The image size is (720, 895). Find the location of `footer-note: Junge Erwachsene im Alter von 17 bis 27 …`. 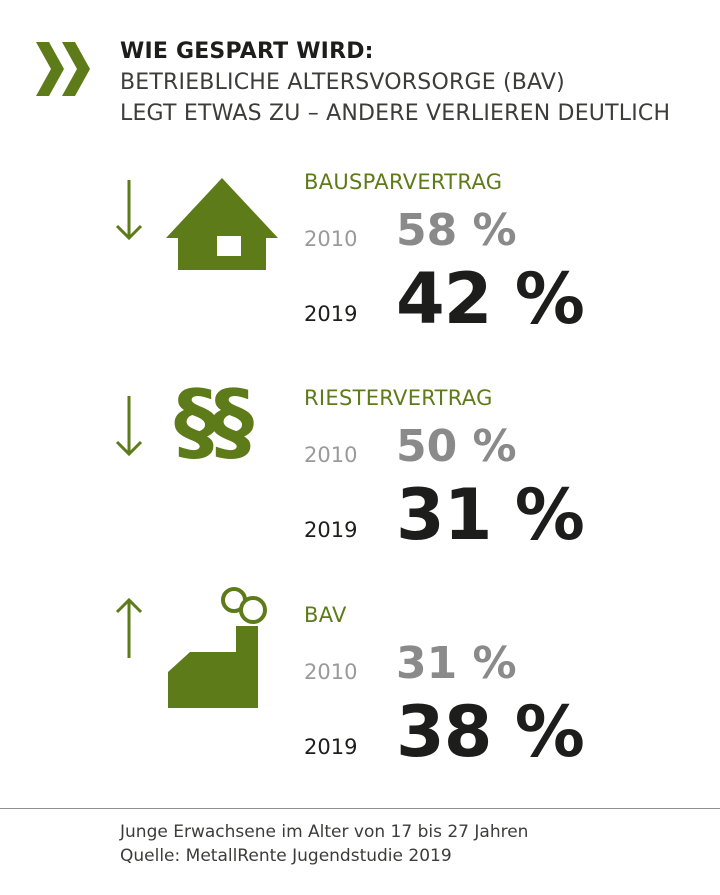

footer-note: Junge Erwachsene im Alter von 17 bis 27 … is located at coordinates (324, 832).